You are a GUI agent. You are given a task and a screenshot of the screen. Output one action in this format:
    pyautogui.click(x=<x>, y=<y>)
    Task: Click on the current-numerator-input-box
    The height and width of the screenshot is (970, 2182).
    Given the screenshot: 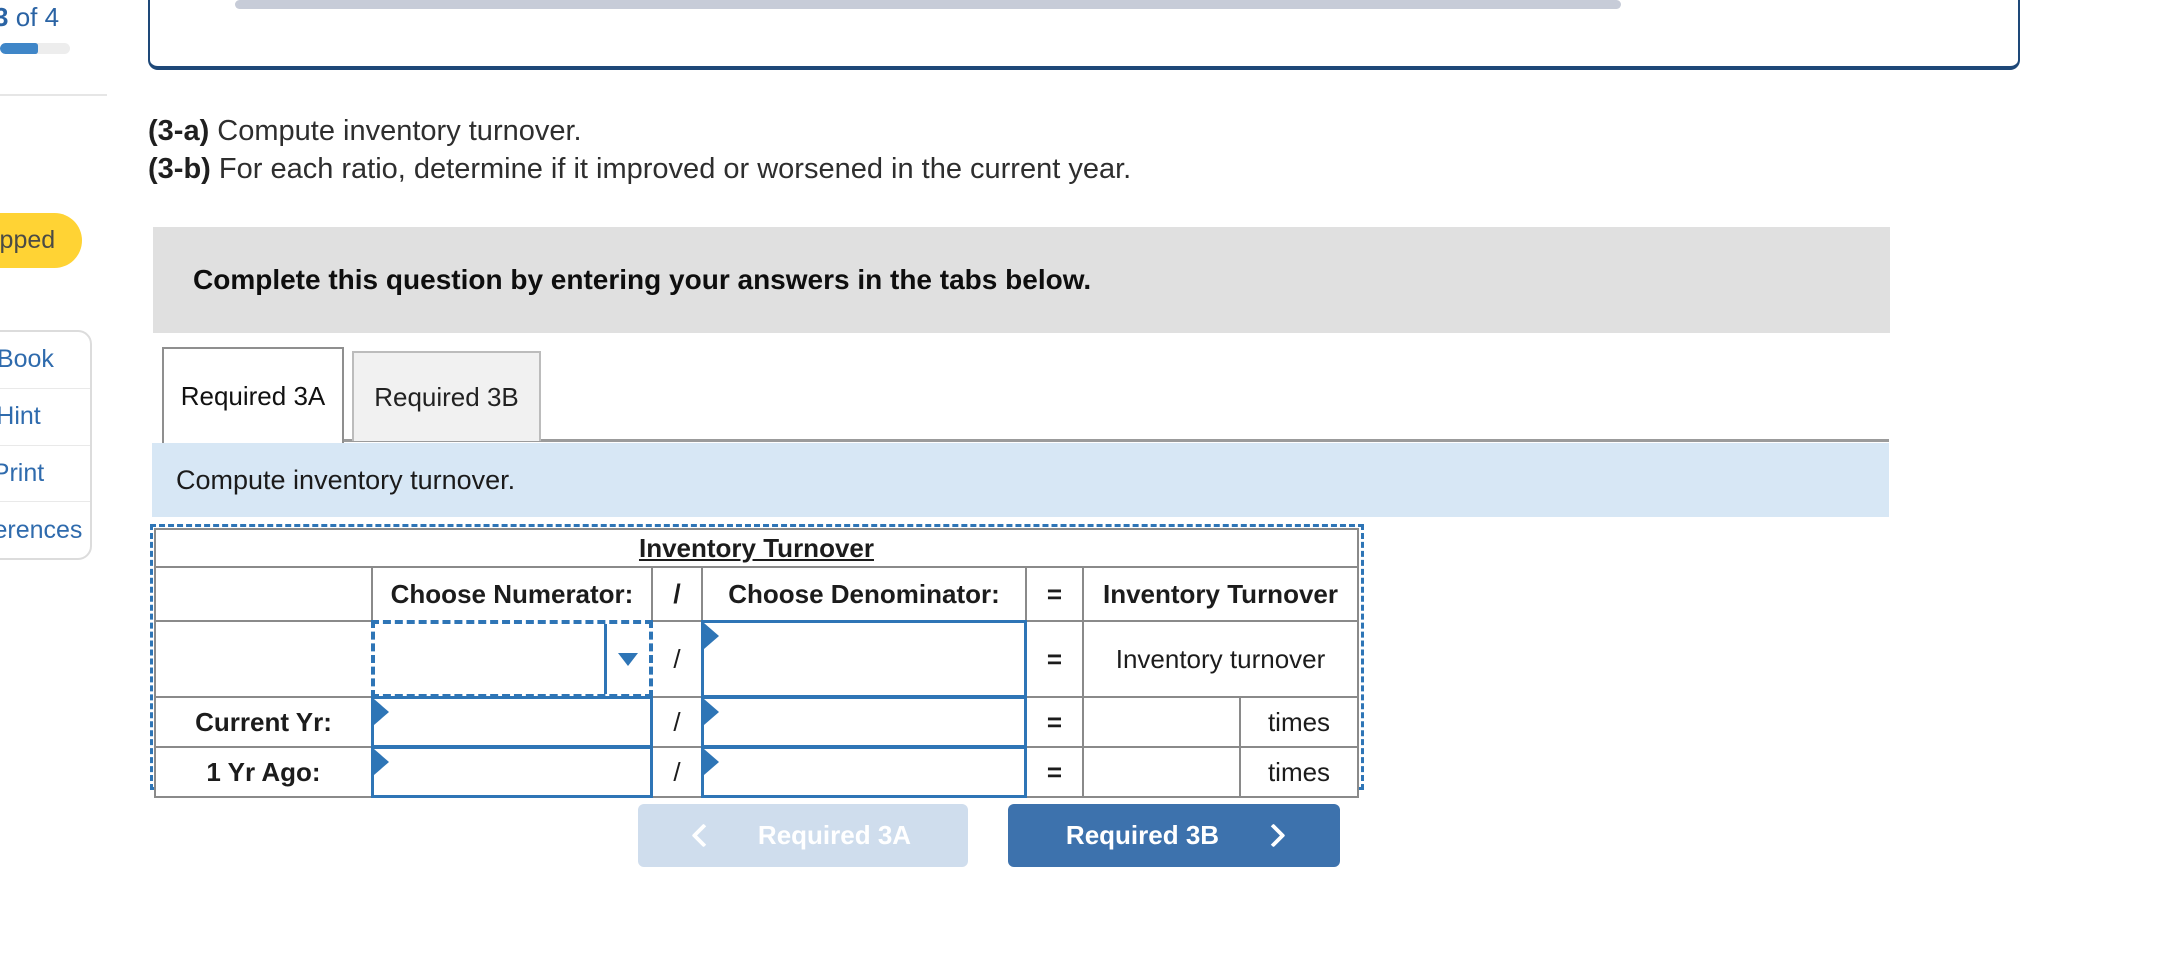 What is the action you would take?
    pyautogui.click(x=512, y=722)
    